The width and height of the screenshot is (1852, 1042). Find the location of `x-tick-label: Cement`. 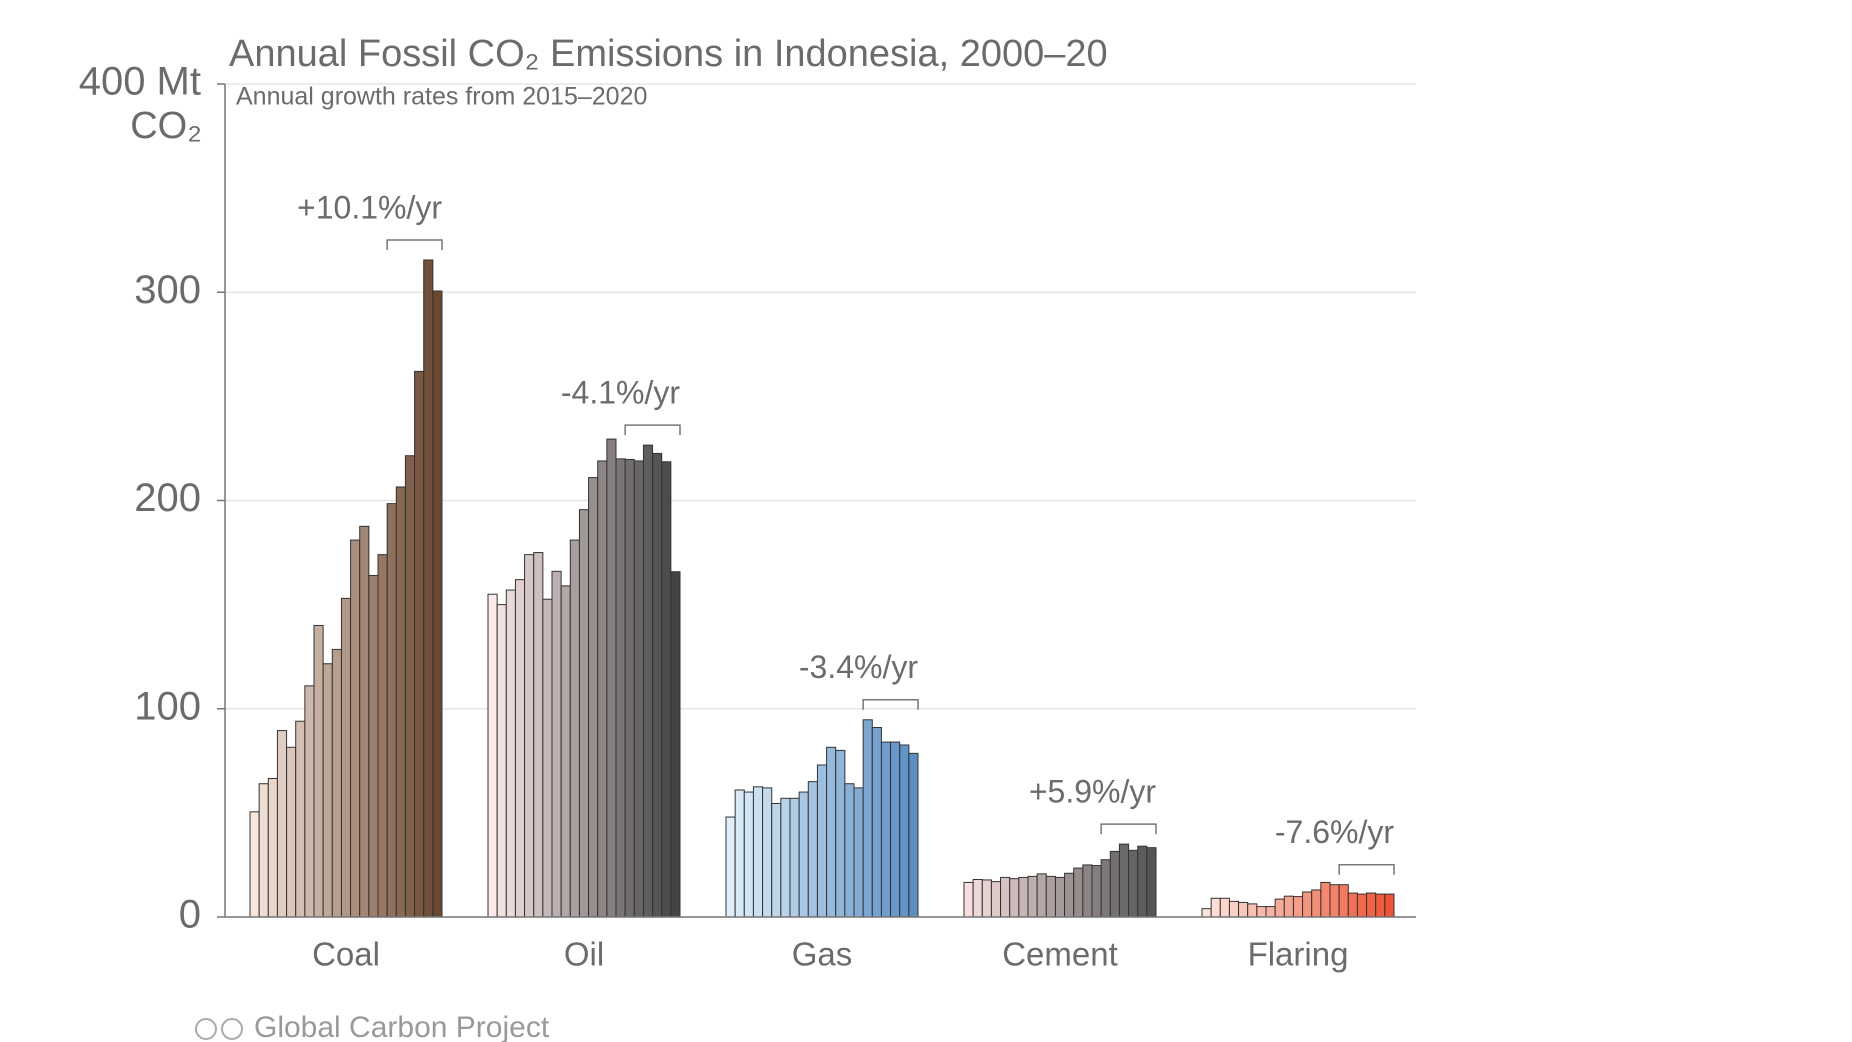

x-tick-label: Cement is located at coordinates (1060, 954).